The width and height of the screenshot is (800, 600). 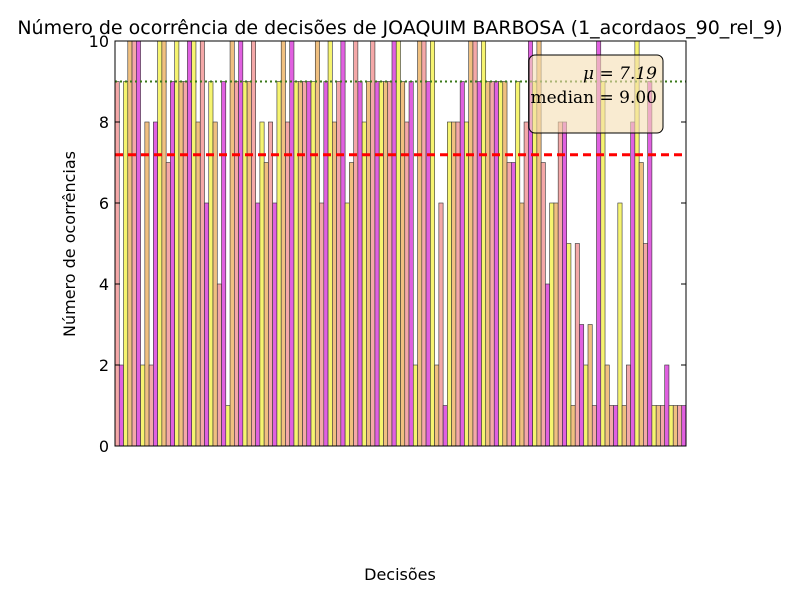 What do you see at coordinates (594, 98) in the screenshot?
I see `annotation: median = 9.00` at bounding box center [594, 98].